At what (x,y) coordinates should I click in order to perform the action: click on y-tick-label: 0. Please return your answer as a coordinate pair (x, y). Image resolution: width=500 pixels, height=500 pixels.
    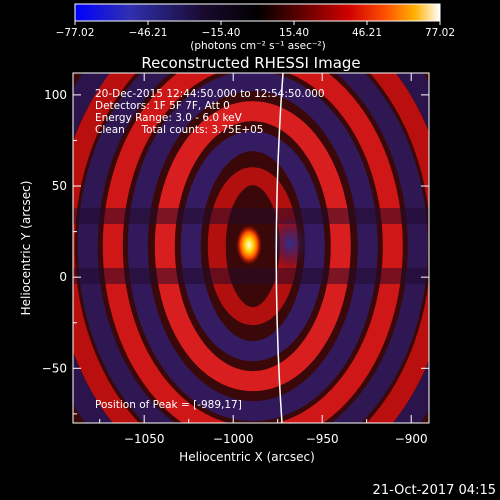
    Looking at the image, I should click on (63, 277).